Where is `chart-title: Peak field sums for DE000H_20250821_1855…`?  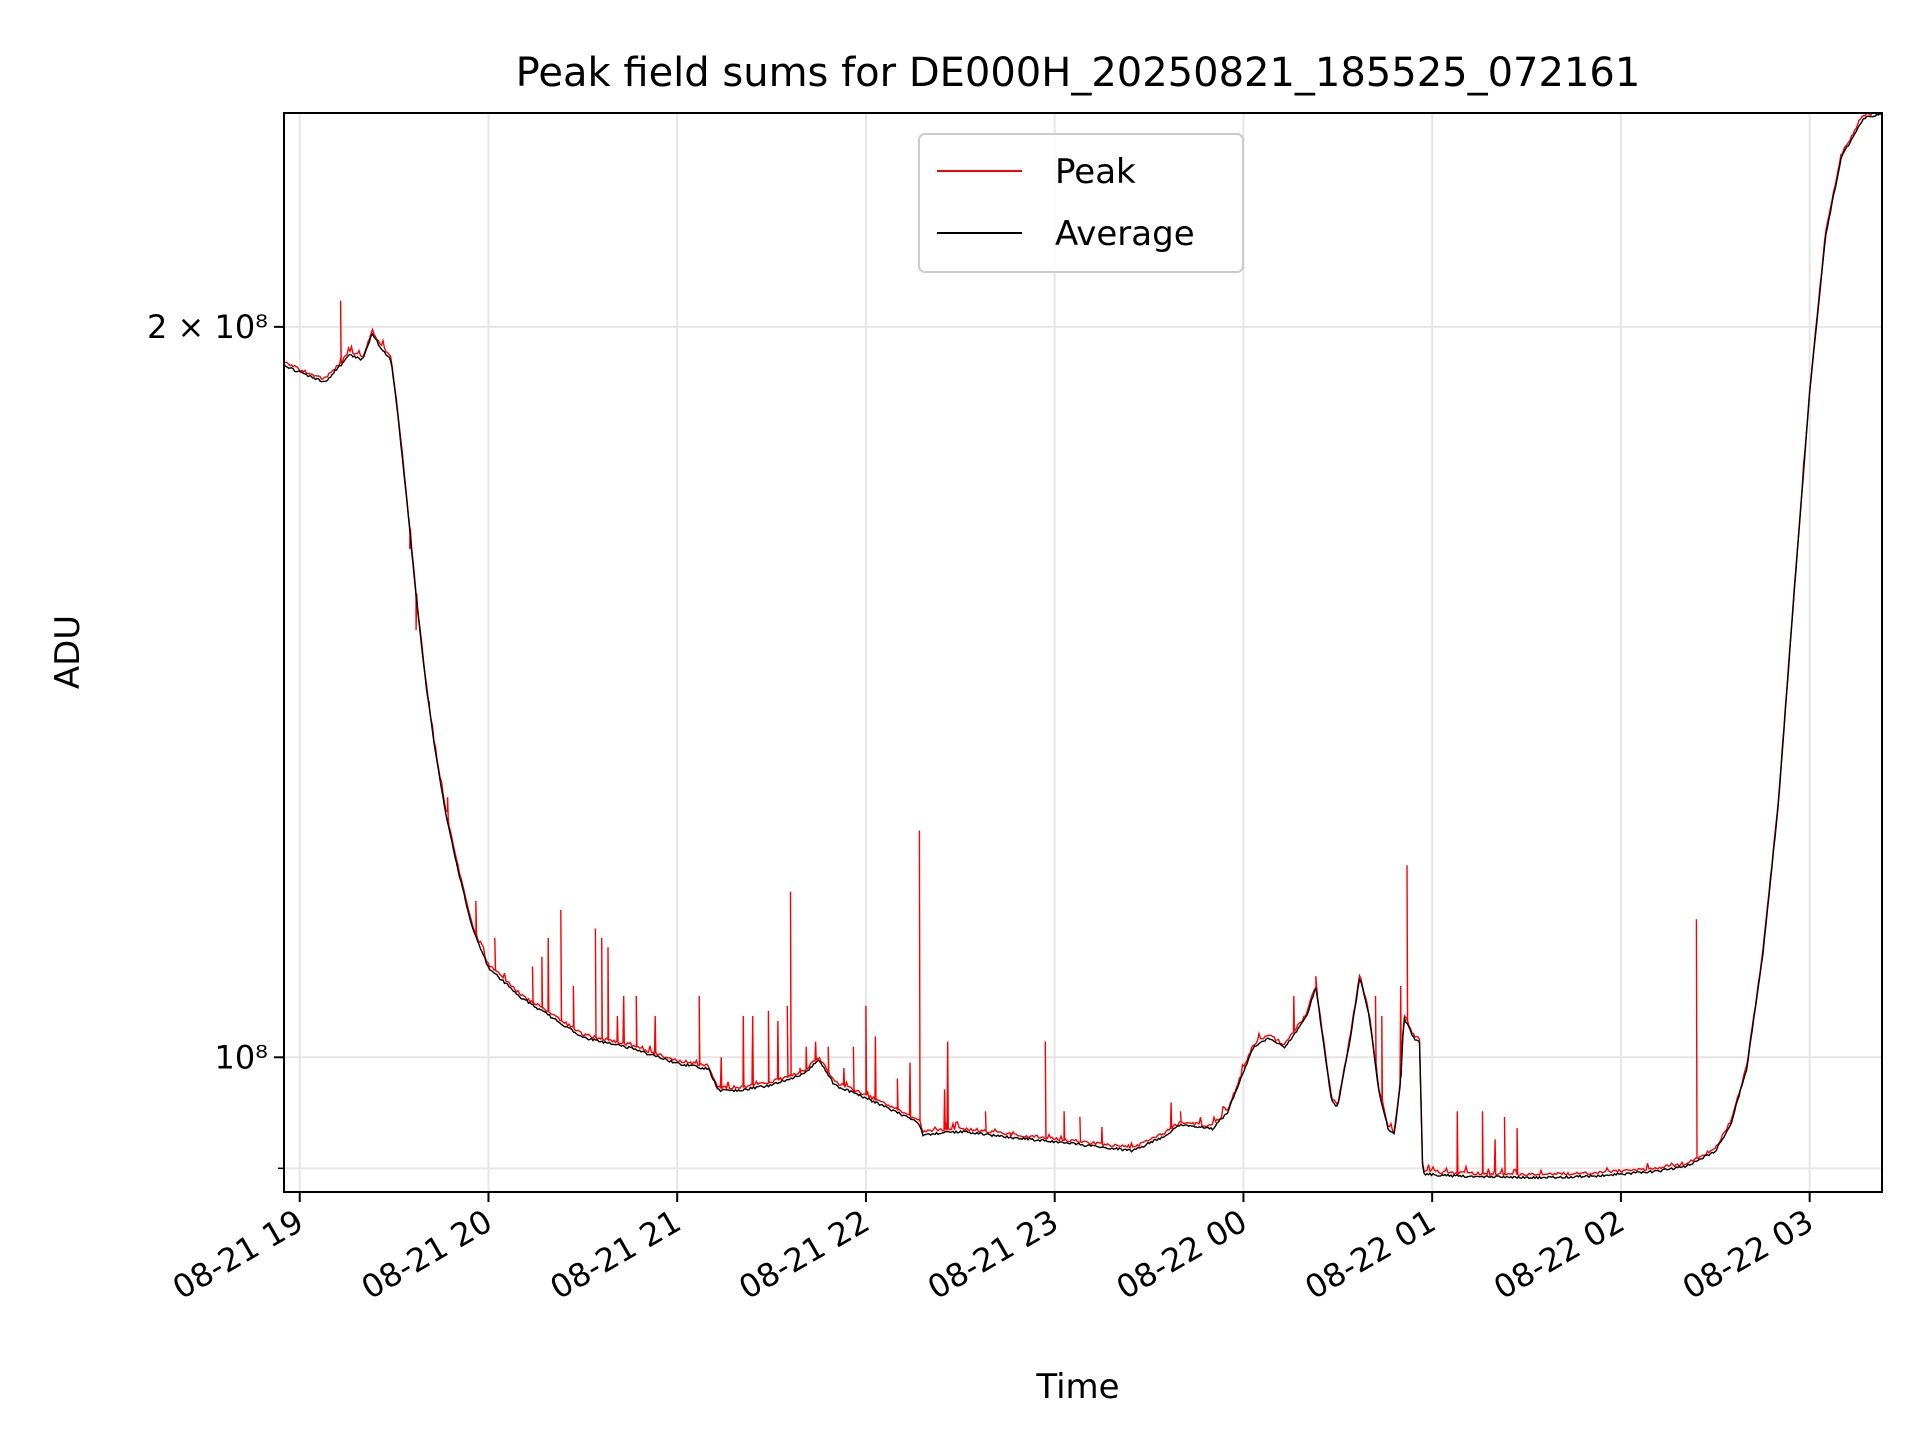
chart-title: Peak field sums for DE000H_20250821_1855… is located at coordinates (1078, 73).